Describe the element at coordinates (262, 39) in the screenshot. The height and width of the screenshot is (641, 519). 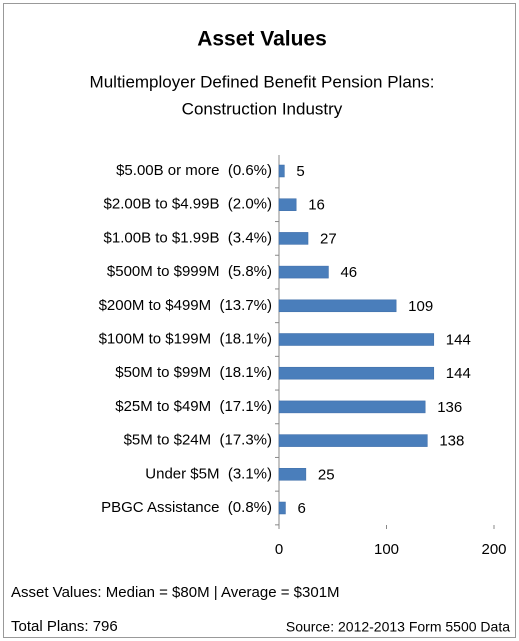
I see `chart-title: Asset Values` at that location.